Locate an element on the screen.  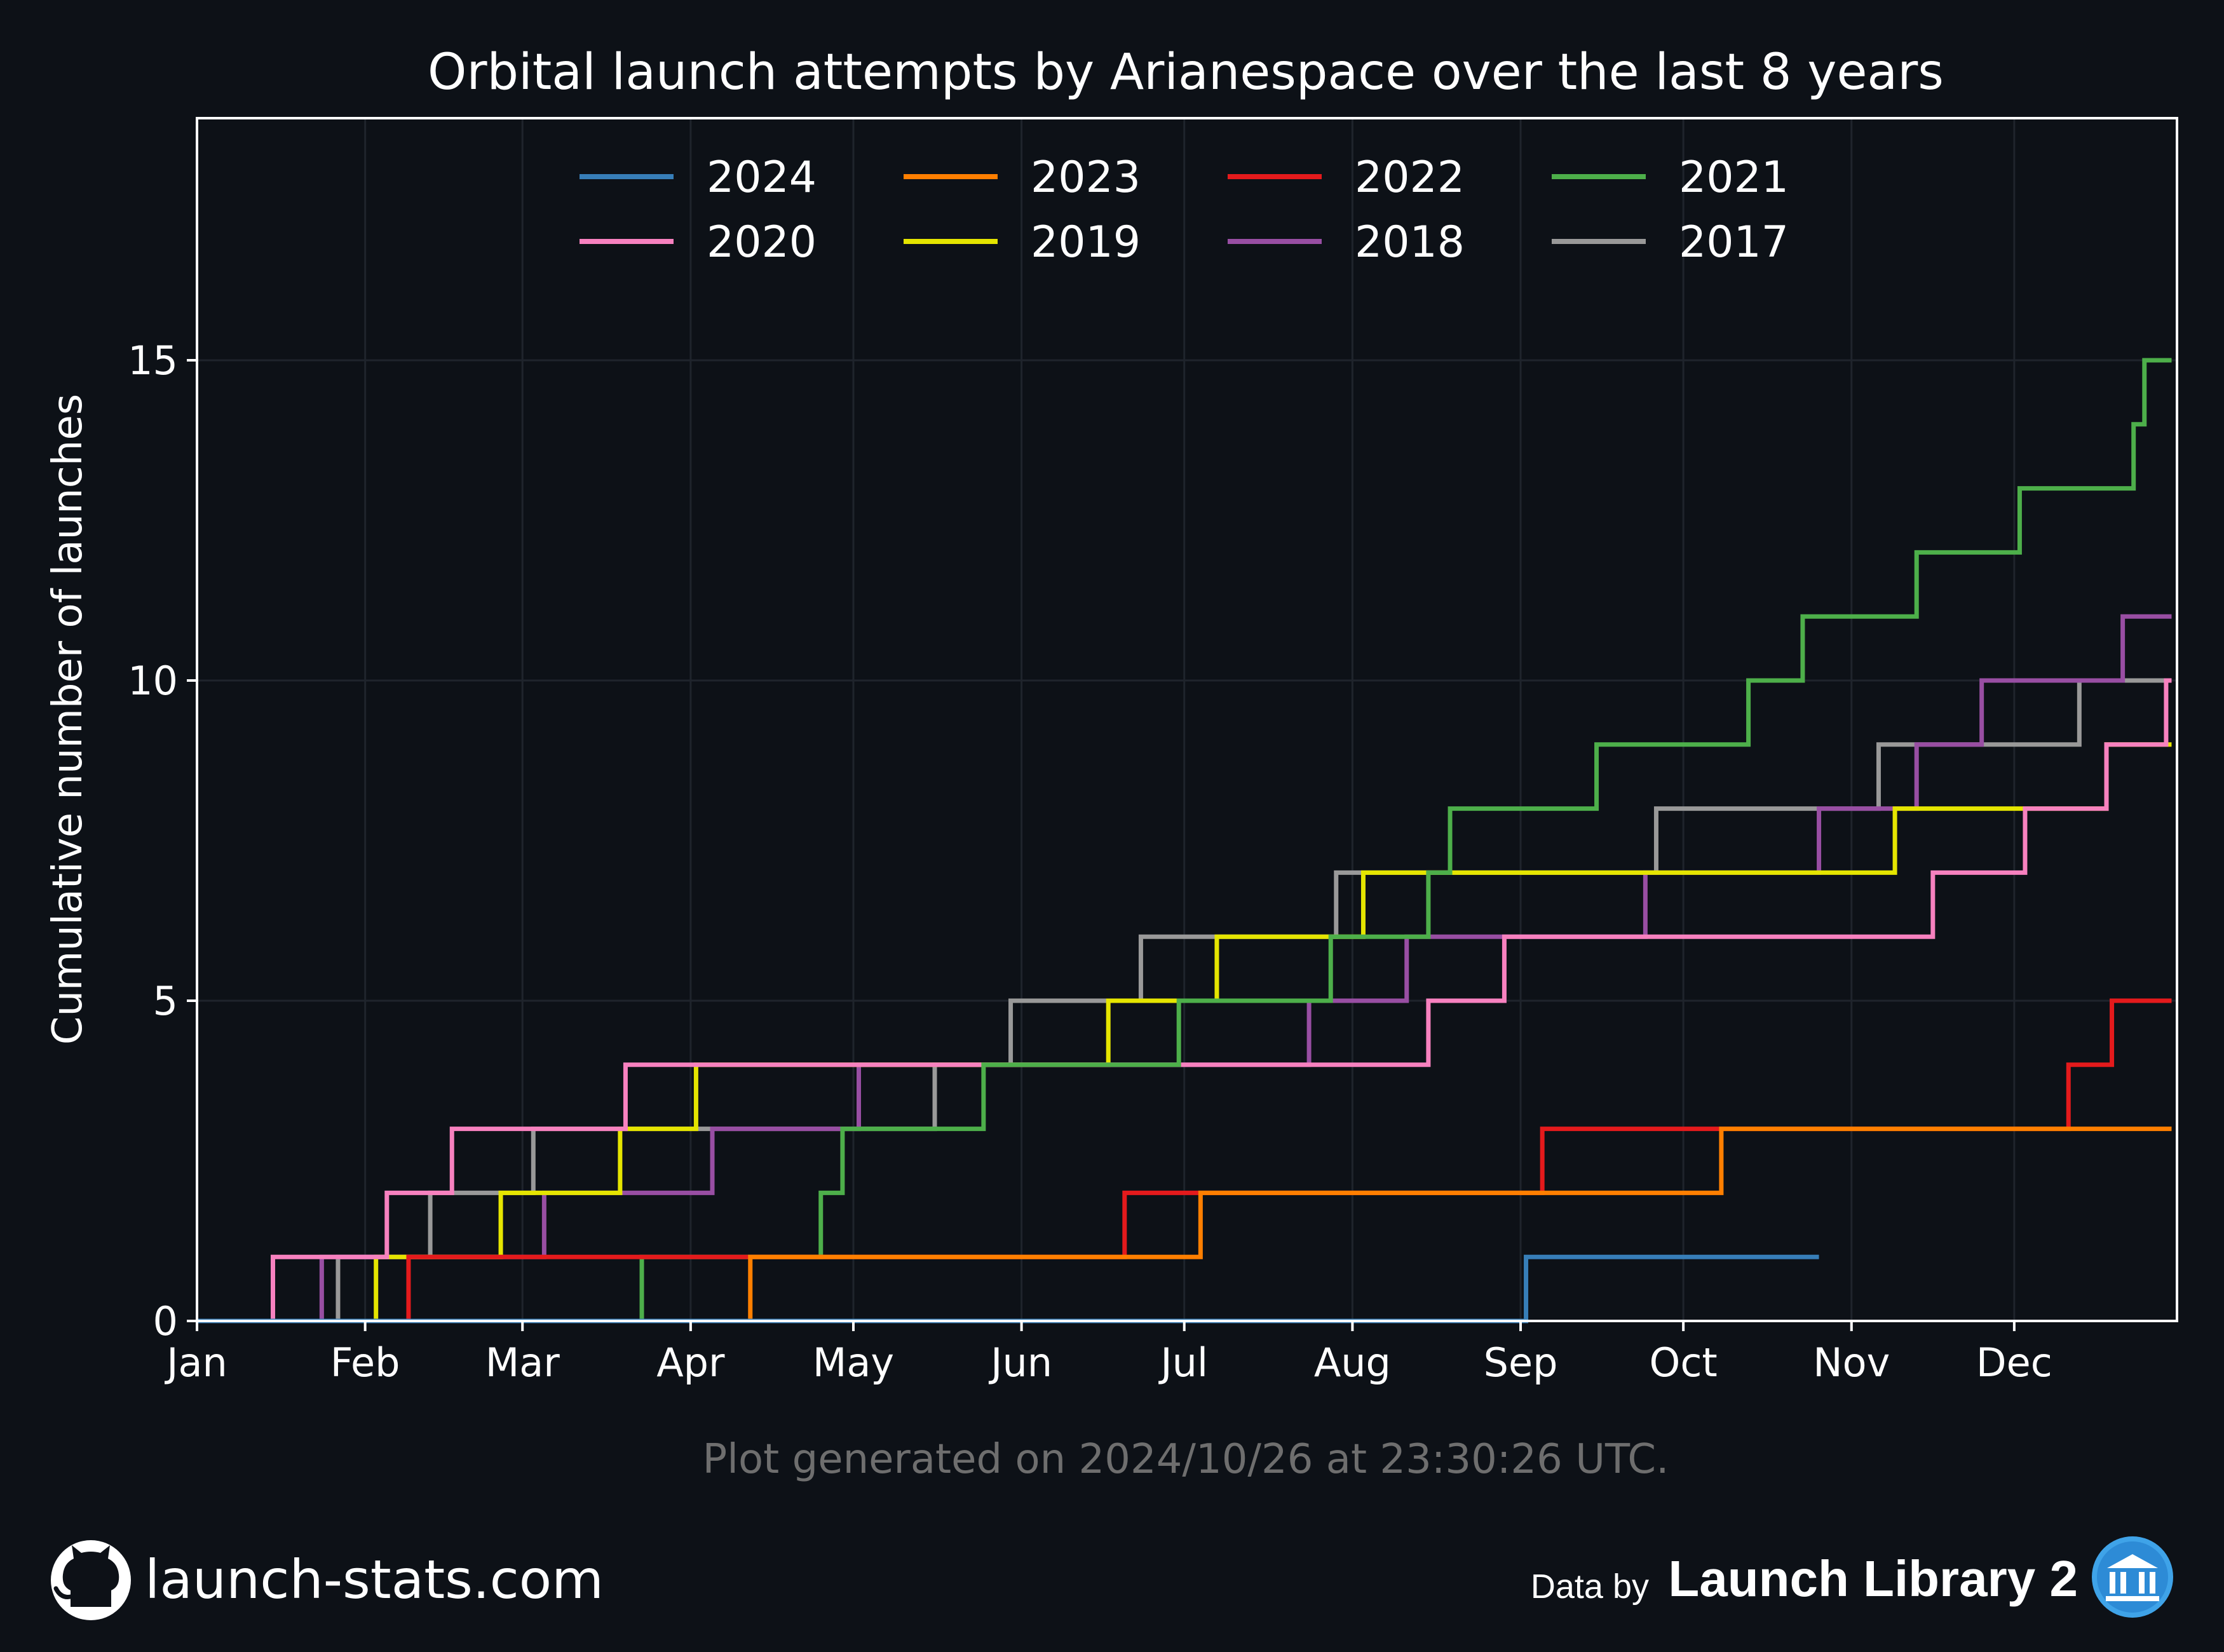
legend-entry-2023: 2023 is located at coordinates (1022, 177).